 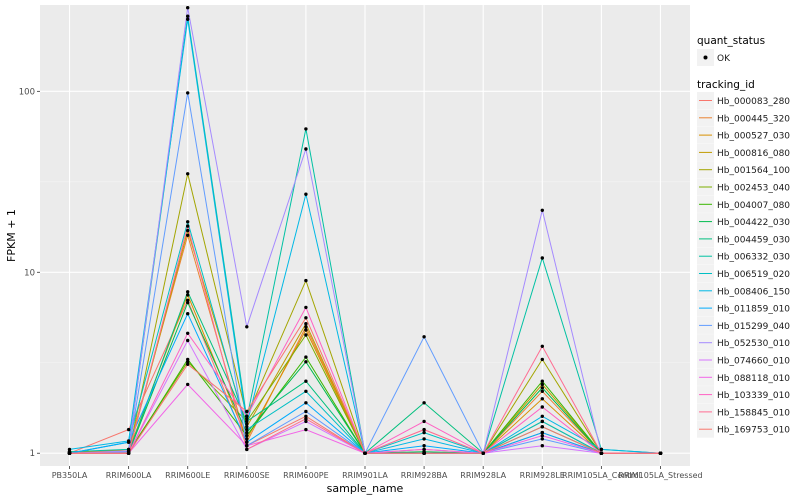 I want to click on legend-label: Hb_000816_080, so click(x=753, y=154).